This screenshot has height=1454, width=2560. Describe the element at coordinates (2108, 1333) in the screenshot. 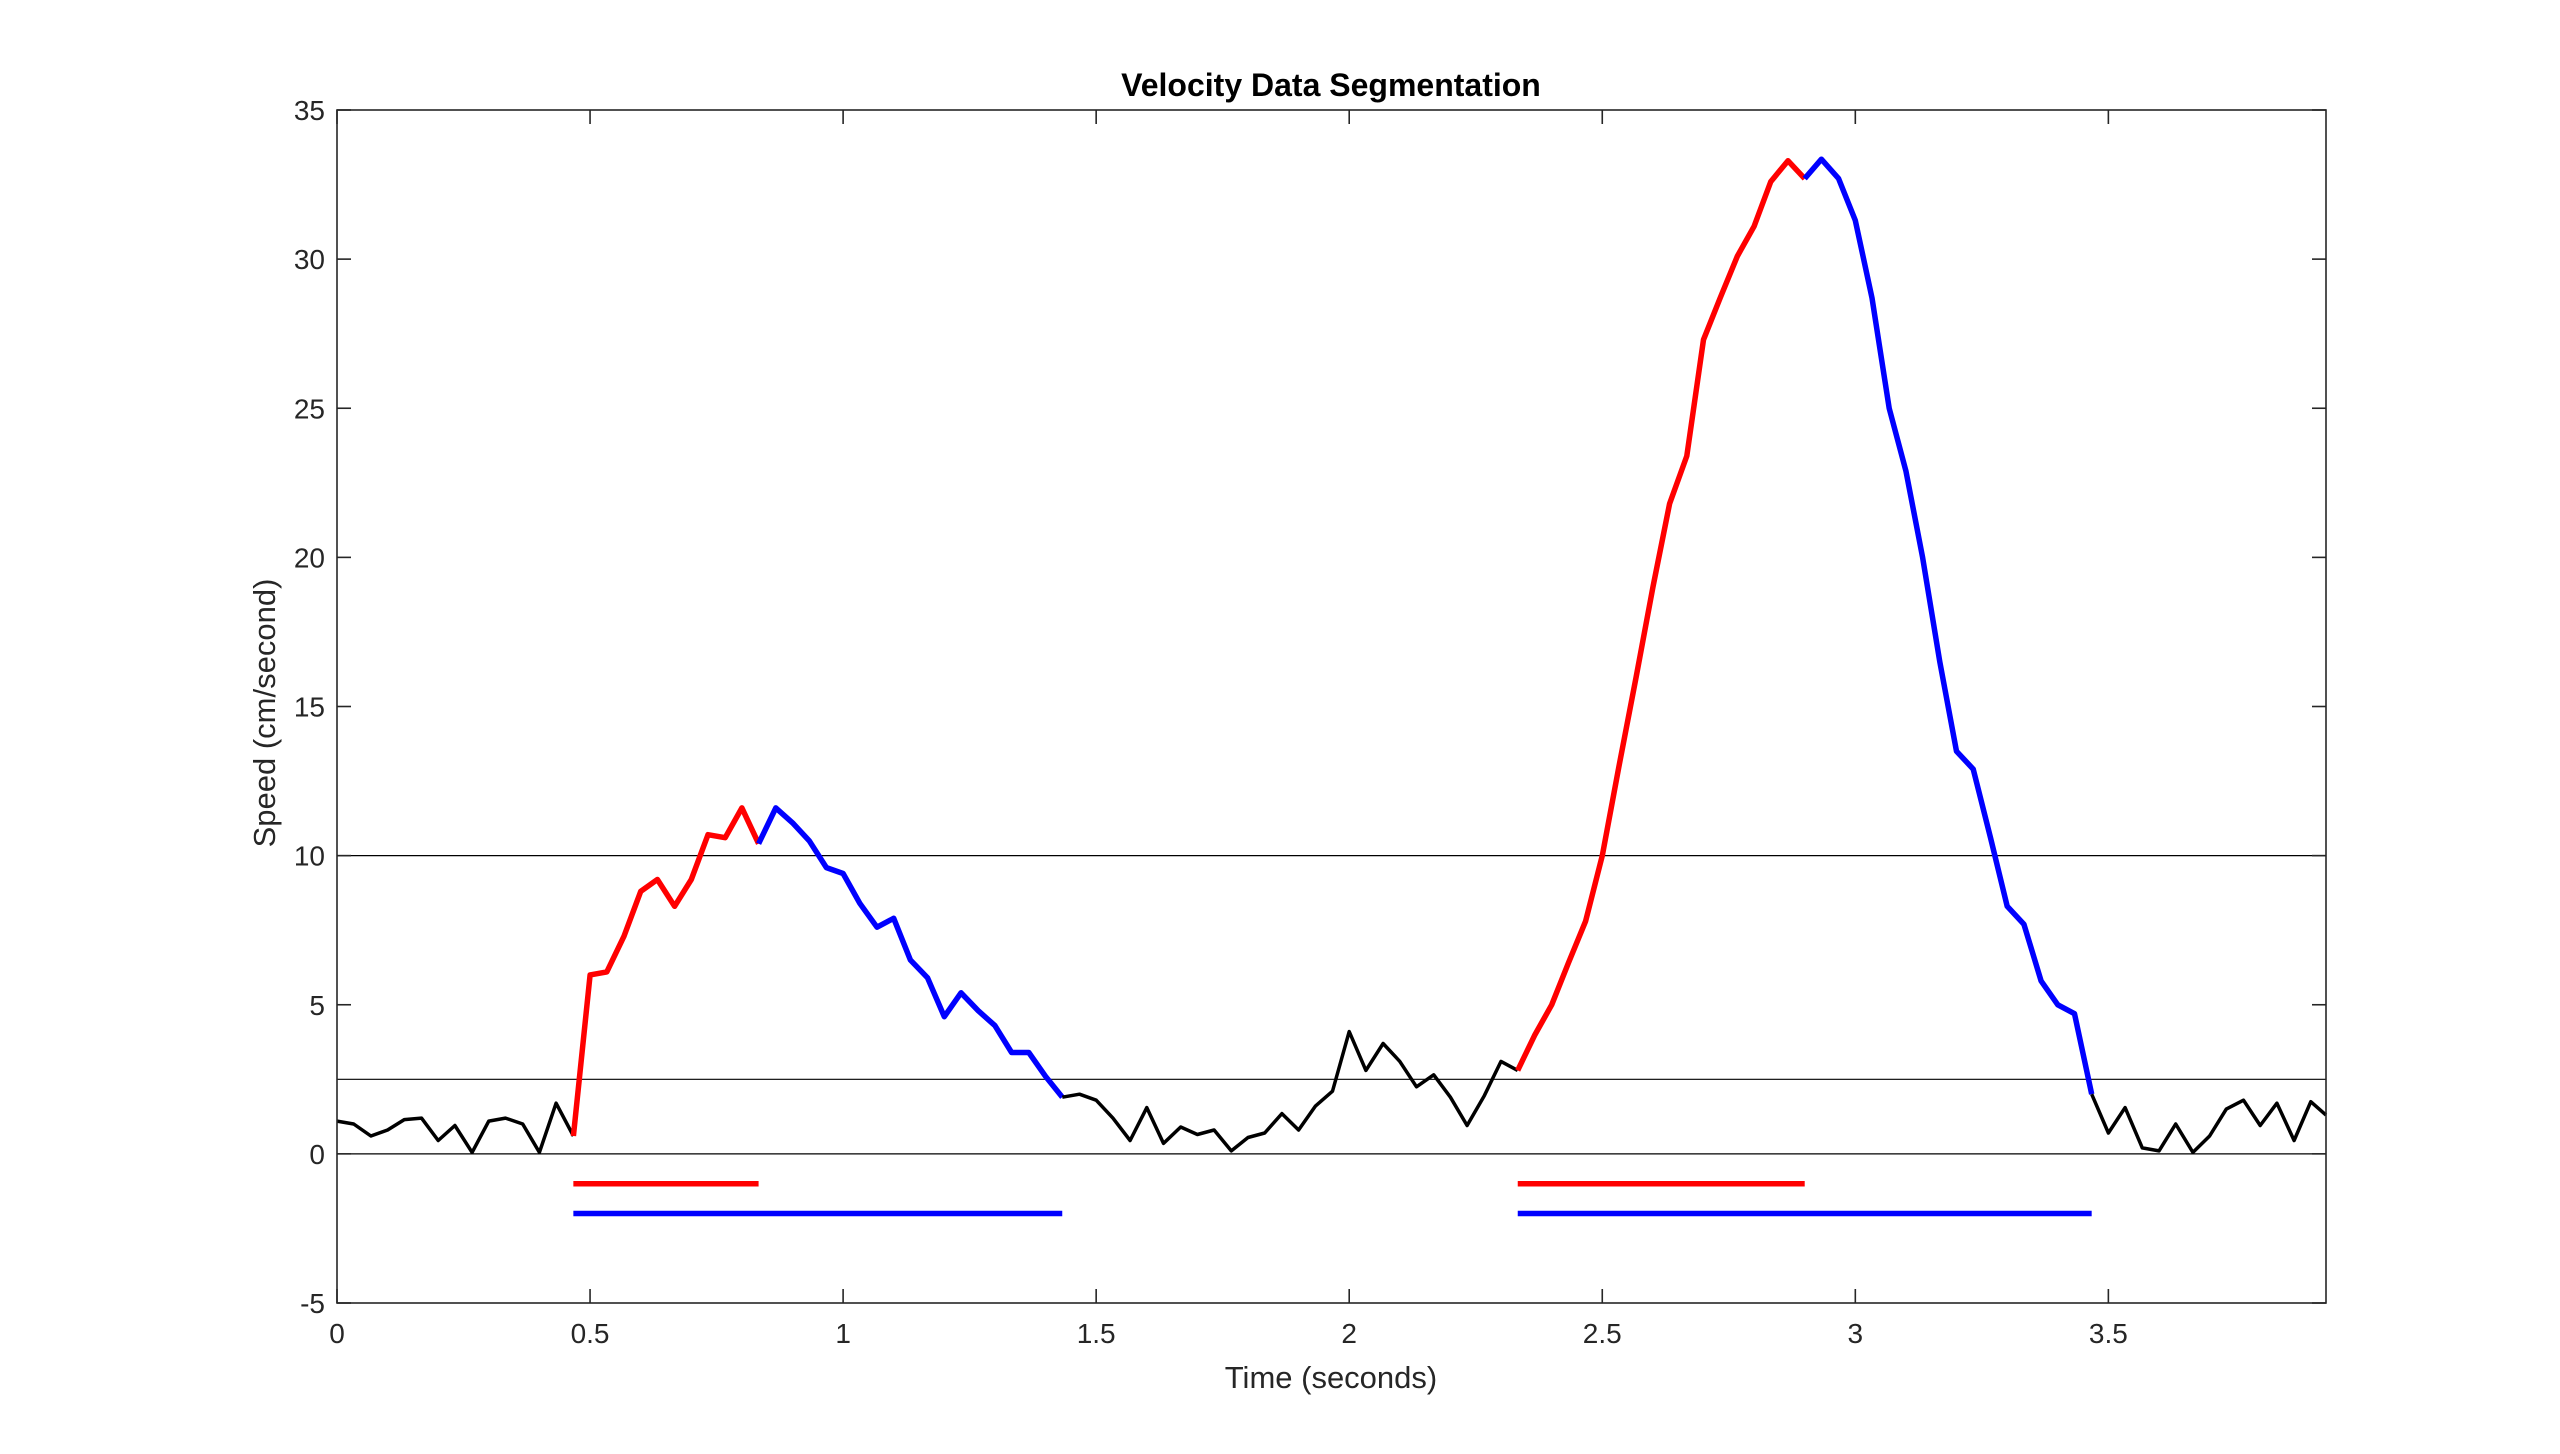

I see `x-tick-label-7: 3.5` at that location.